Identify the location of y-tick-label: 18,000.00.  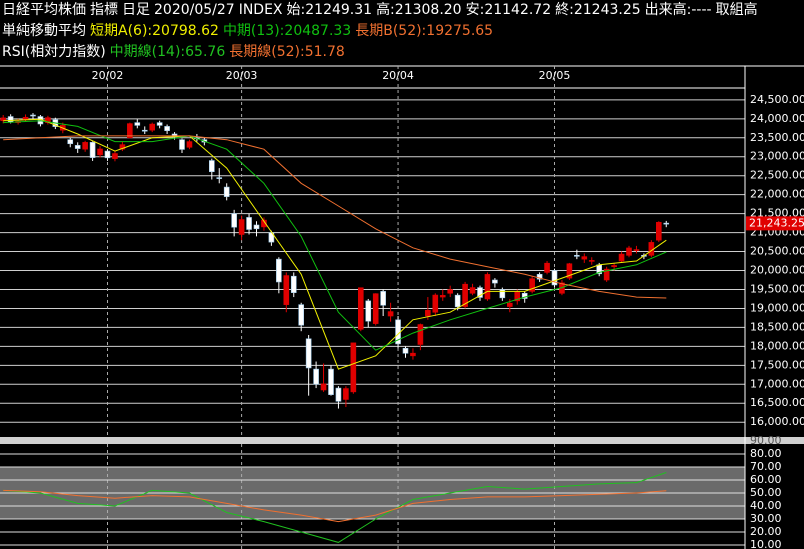
(777, 345).